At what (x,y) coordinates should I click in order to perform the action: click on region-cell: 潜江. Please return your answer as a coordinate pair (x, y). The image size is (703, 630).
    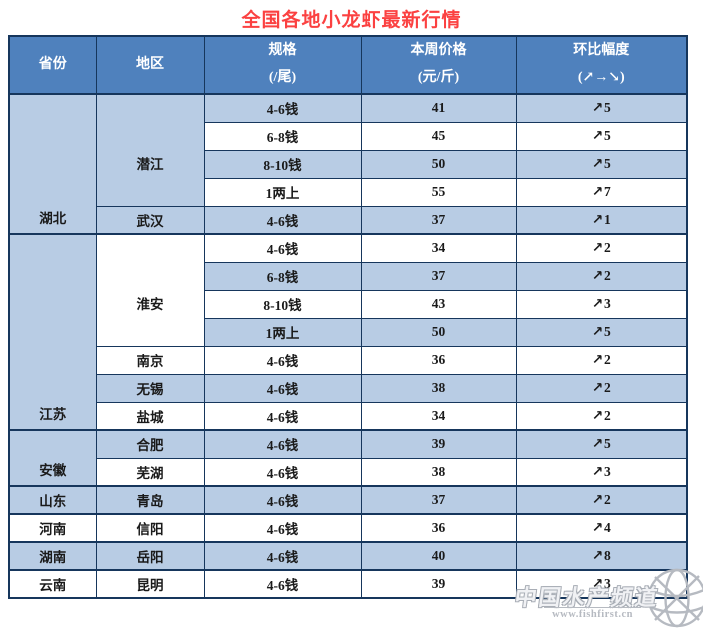
    Looking at the image, I should click on (150, 150).